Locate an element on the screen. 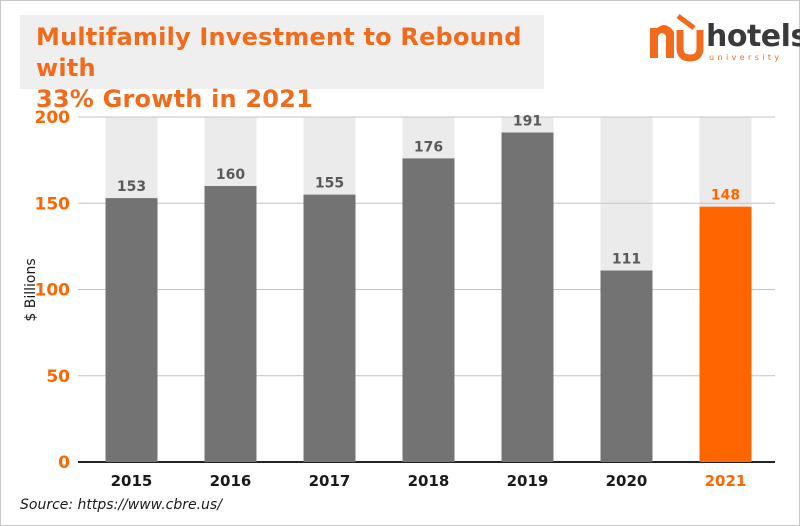 The height and width of the screenshot is (526, 800). data-label-2018: 176 is located at coordinates (428, 147).